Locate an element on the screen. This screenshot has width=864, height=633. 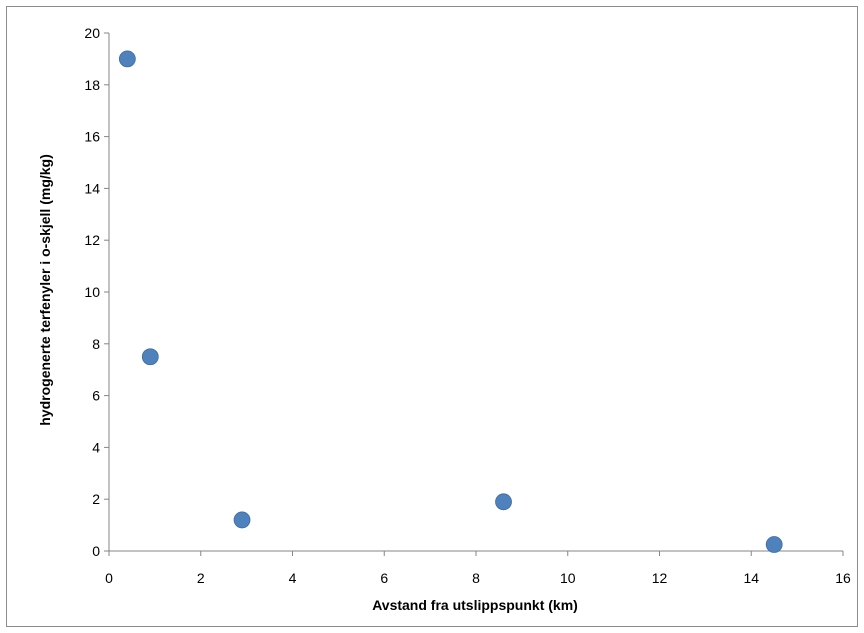
y-tick-label: 18 is located at coordinates (92, 85).